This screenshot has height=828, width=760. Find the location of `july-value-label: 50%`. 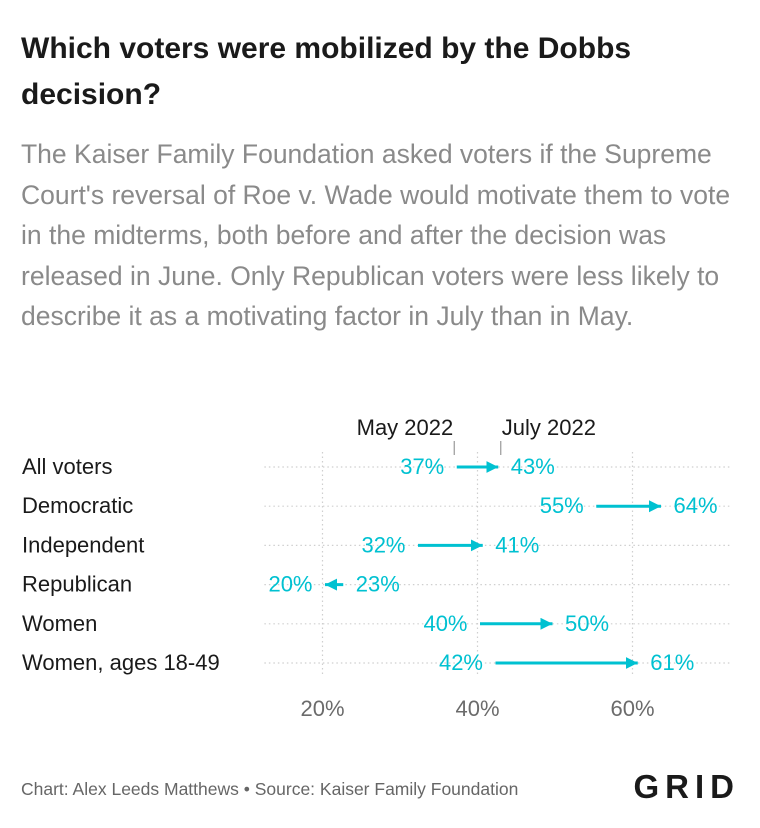

july-value-label: 50% is located at coordinates (587, 623).